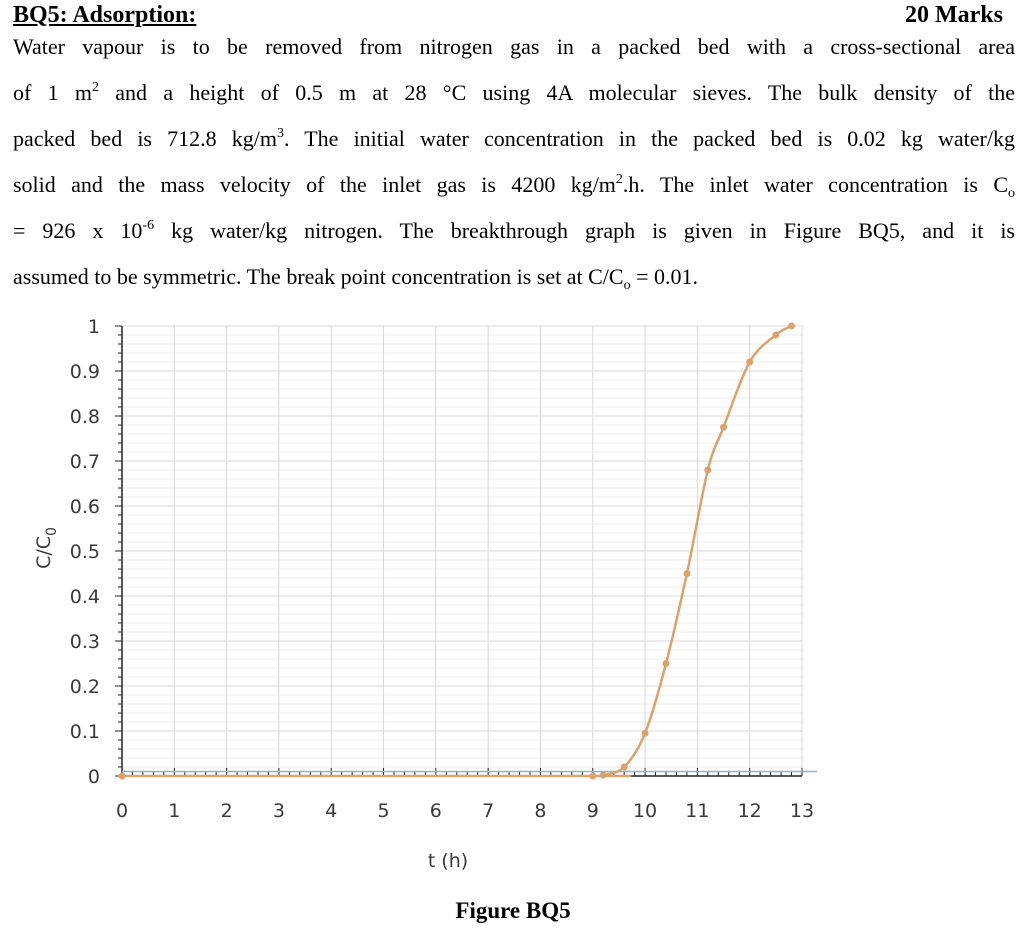  I want to click on y-tick-label: 0.5, so click(85, 552).